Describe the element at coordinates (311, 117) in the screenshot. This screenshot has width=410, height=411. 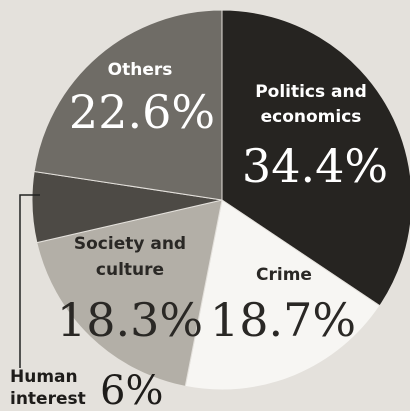
I see `politics-label-line2: economics` at that location.